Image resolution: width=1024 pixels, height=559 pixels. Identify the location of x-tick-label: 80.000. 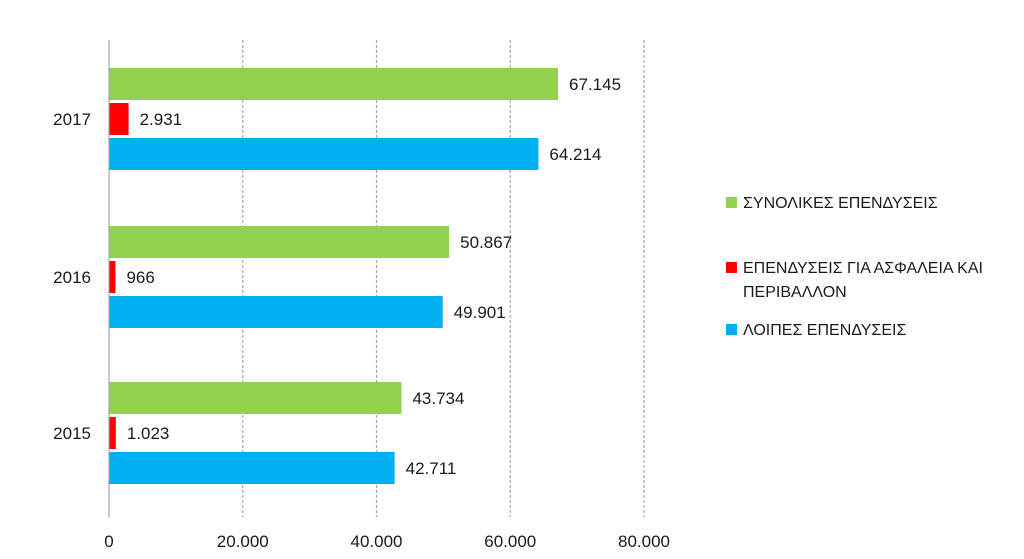
(644, 541).